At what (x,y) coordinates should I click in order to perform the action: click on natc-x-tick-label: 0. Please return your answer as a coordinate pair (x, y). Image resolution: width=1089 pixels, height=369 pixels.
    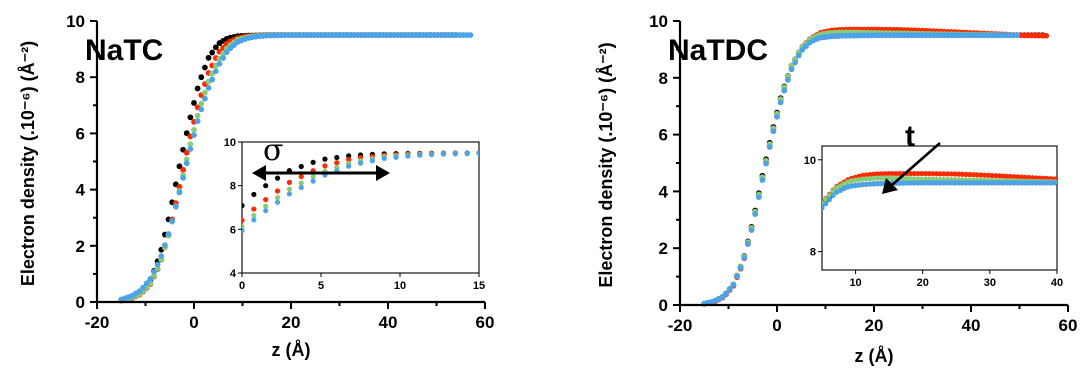
    Looking at the image, I should click on (193, 322).